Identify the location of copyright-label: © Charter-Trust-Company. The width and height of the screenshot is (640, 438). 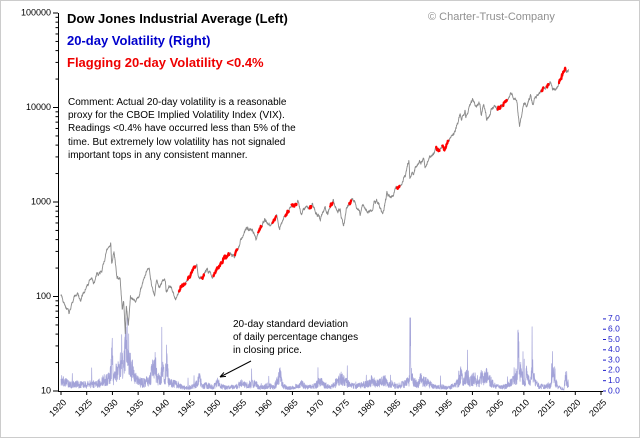
(491, 17).